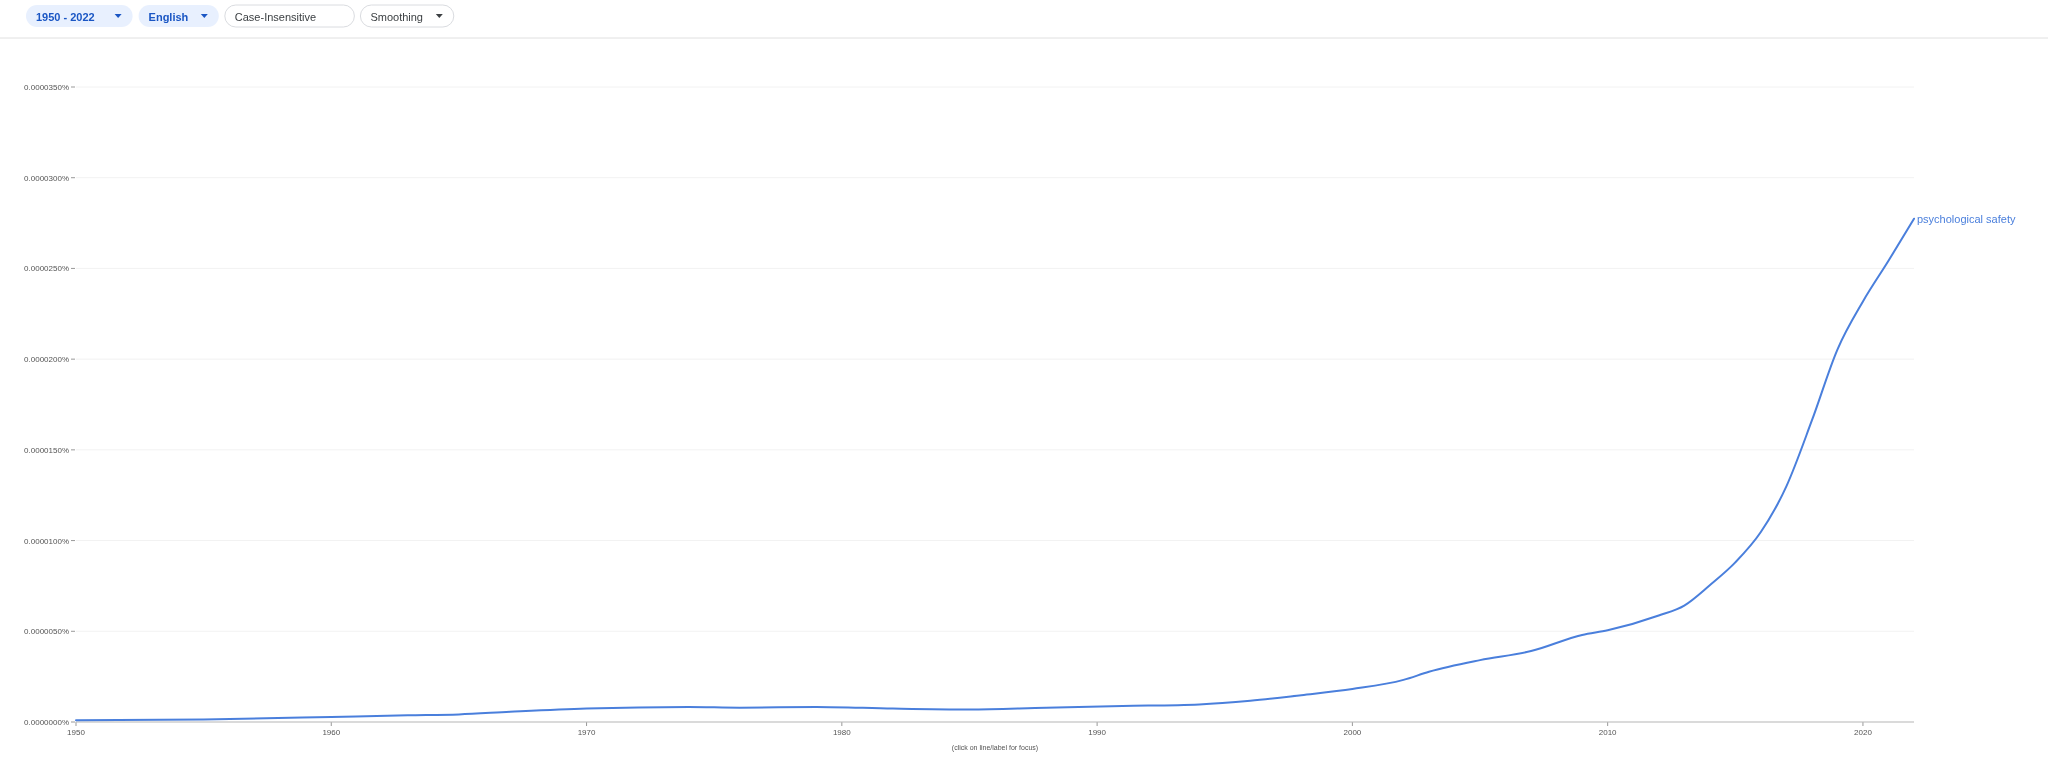 This screenshot has height=761, width=2048. Describe the element at coordinates (586, 732) in the screenshot. I see `x-tick-label: 1970` at that location.